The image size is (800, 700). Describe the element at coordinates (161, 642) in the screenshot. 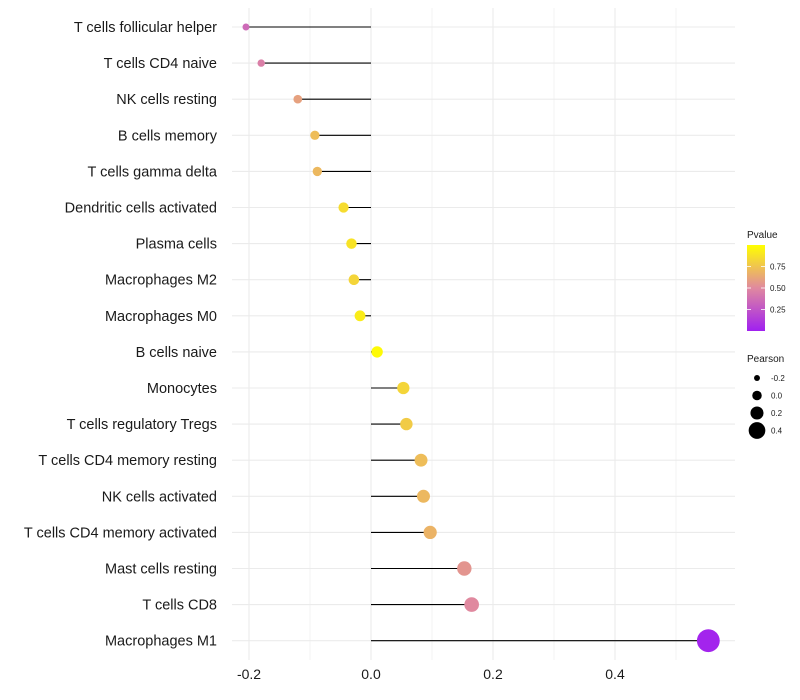

I see `category-label: Macrophages M1` at that location.